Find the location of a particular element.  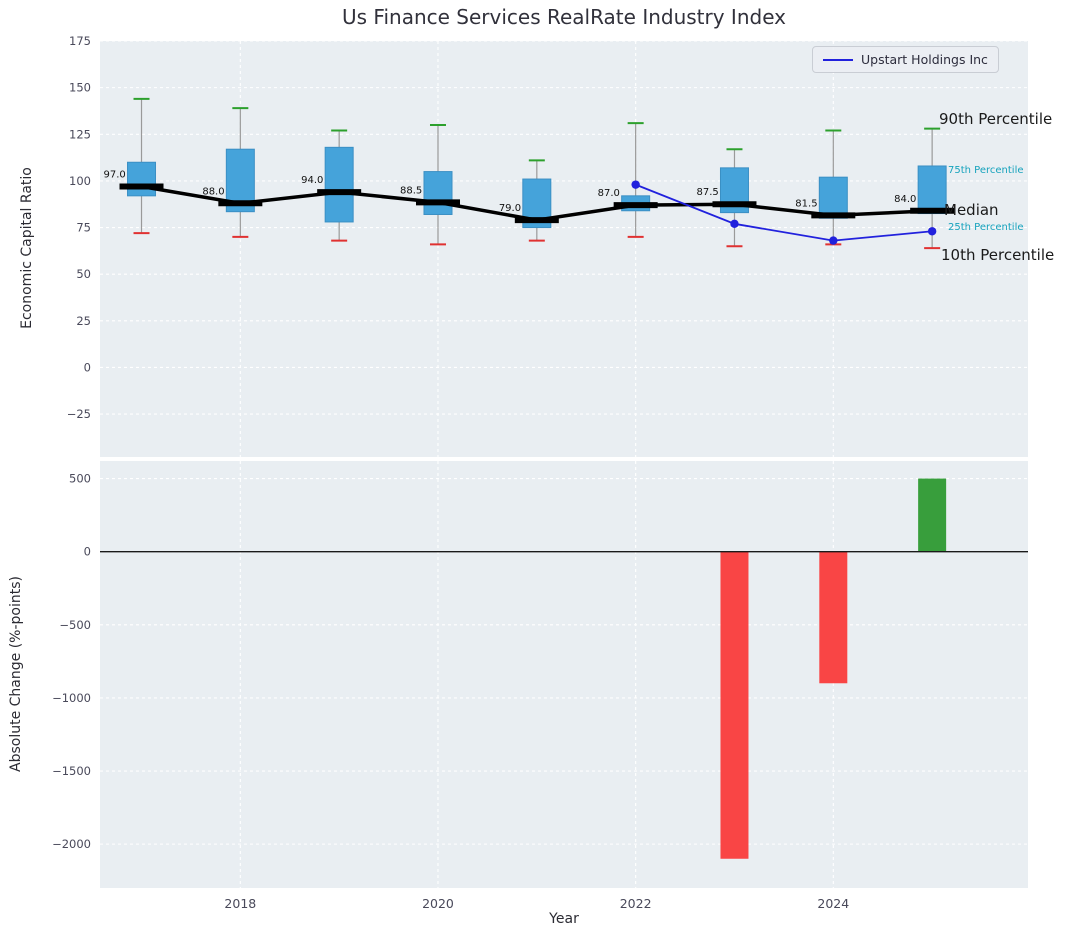

svg-text: 100 is located at coordinates (80, 181).